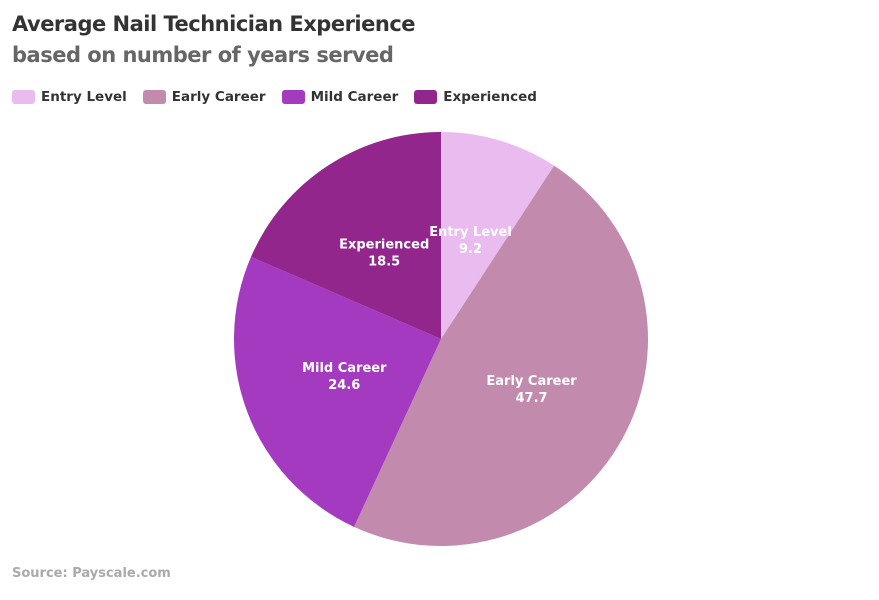 The height and width of the screenshot is (600, 879). Describe the element at coordinates (218, 97) in the screenshot. I see `legend-label: Early Career` at that location.